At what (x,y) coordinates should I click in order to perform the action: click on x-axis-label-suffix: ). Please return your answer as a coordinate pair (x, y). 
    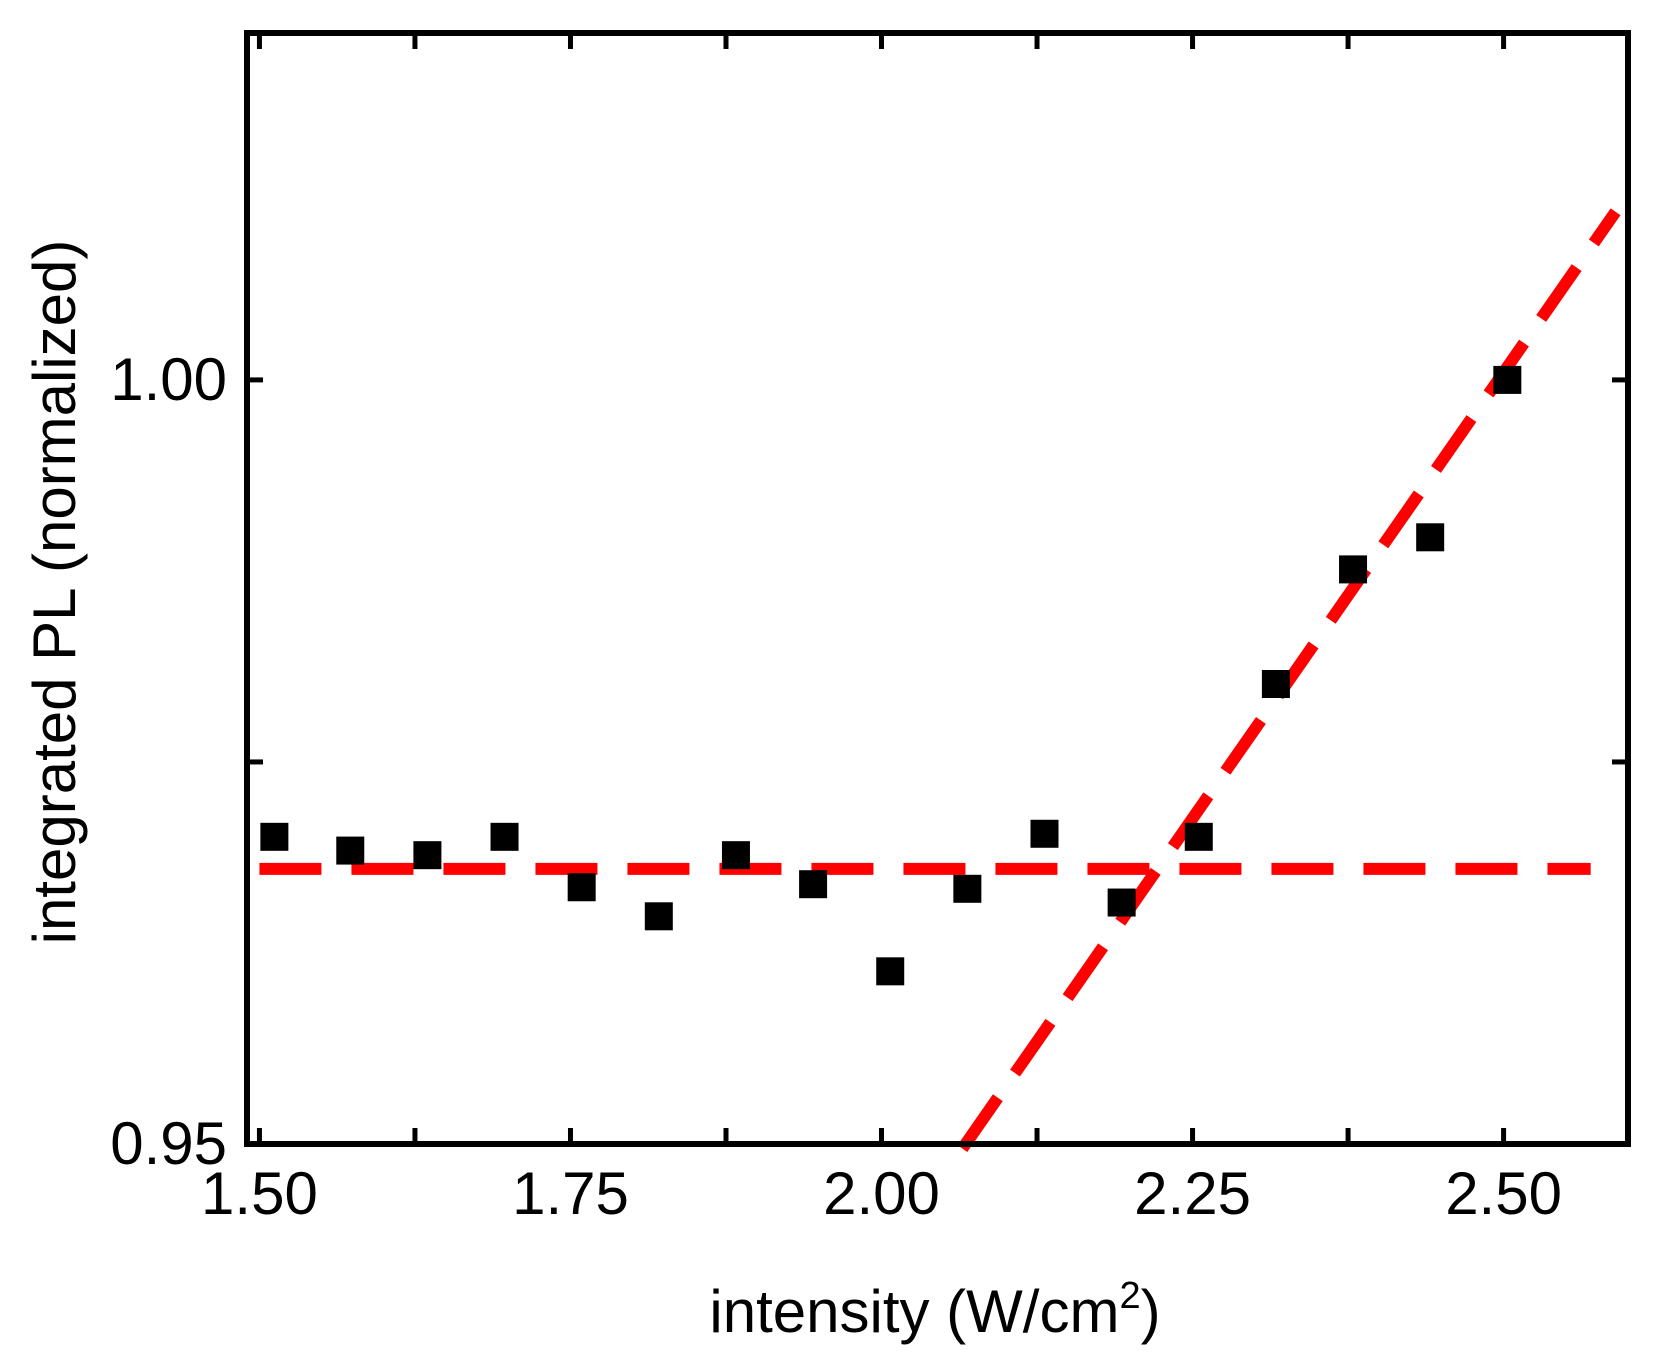
    Looking at the image, I should click on (1151, 1311).